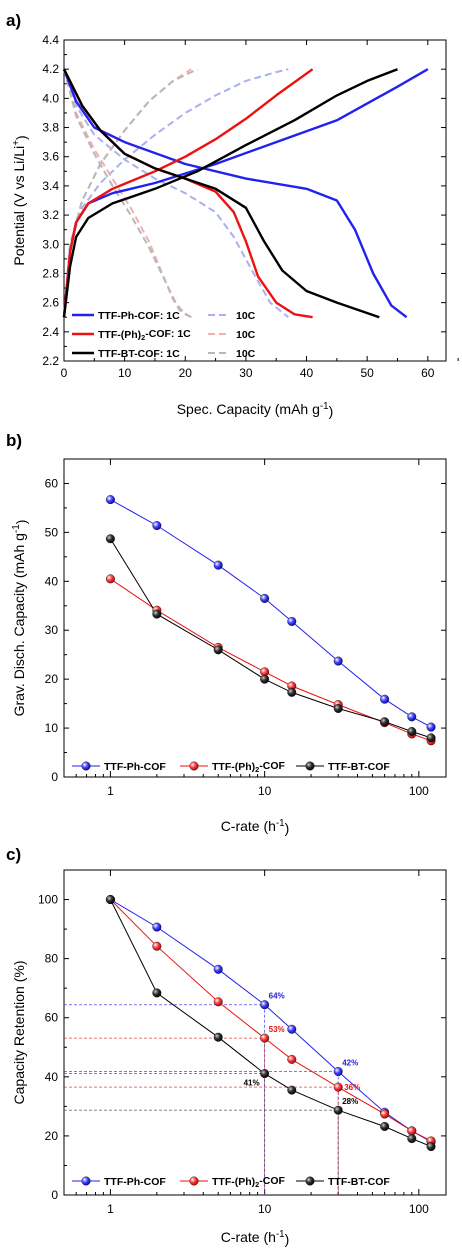 The width and height of the screenshot is (462, 1248). I want to click on x-tick-label-a: 20, so click(186, 373).